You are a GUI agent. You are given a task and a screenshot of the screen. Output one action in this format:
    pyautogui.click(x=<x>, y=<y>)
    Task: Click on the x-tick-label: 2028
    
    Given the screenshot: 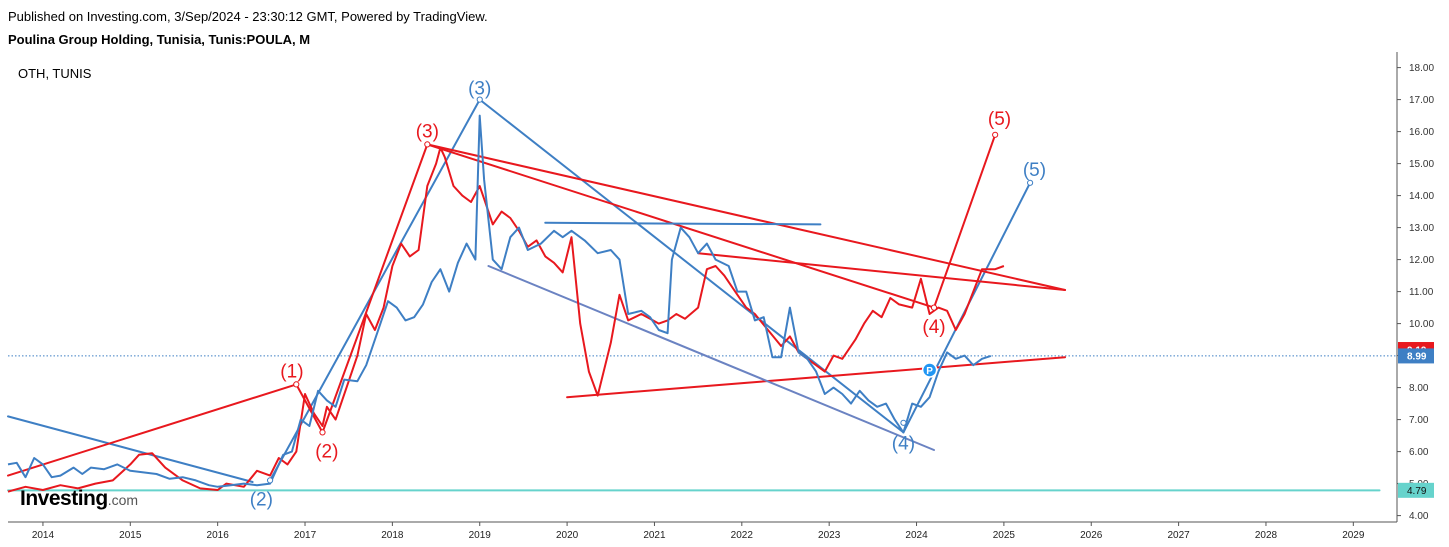 What is the action you would take?
    pyautogui.click(x=1266, y=535)
    